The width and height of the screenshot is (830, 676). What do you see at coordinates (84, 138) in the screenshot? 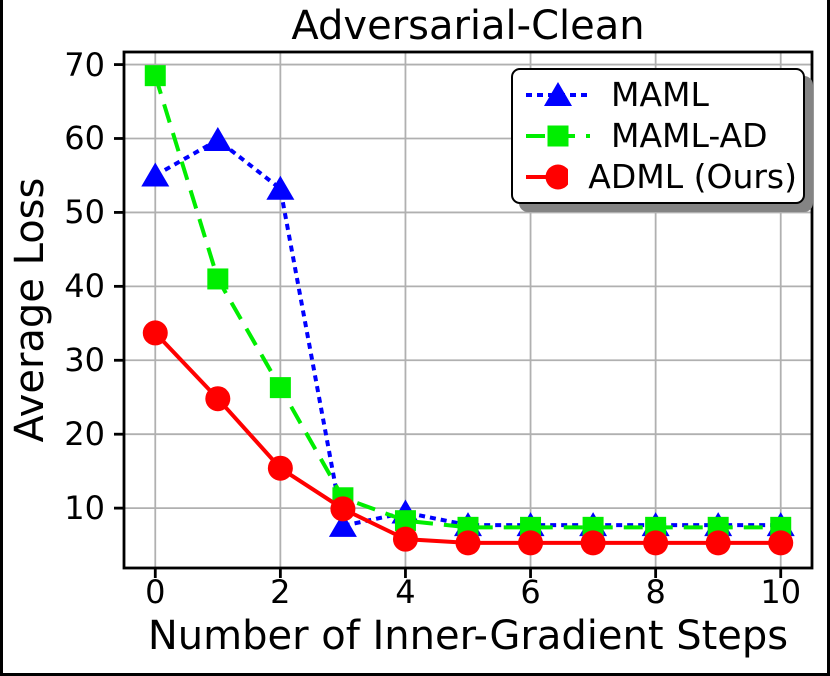
I see `y-tick-label: 60` at bounding box center [84, 138].